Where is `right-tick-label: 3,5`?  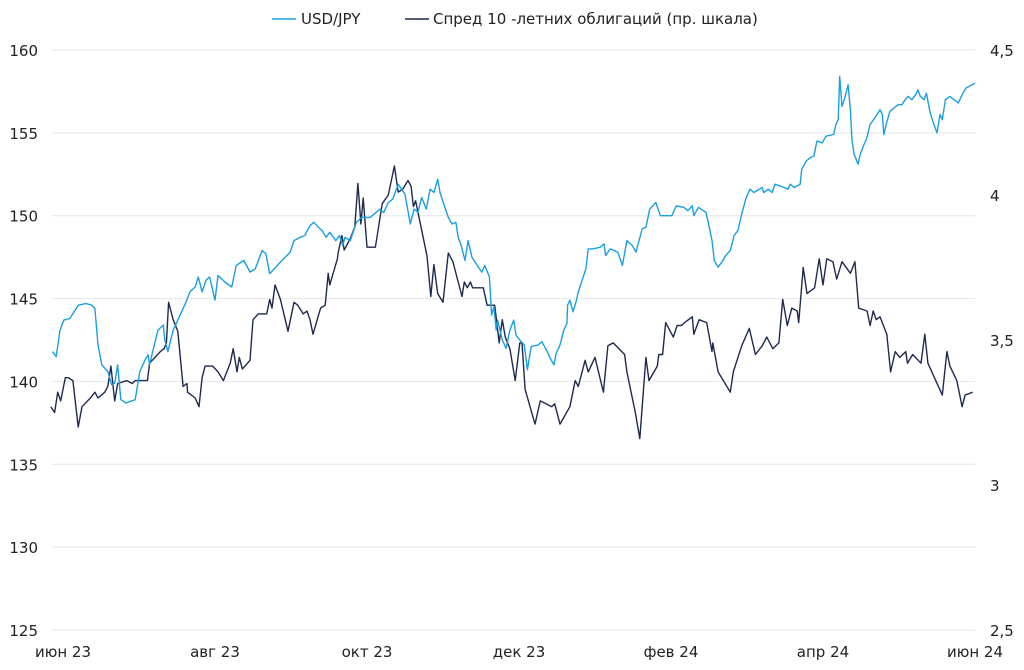 right-tick-label: 3,5 is located at coordinates (1002, 341).